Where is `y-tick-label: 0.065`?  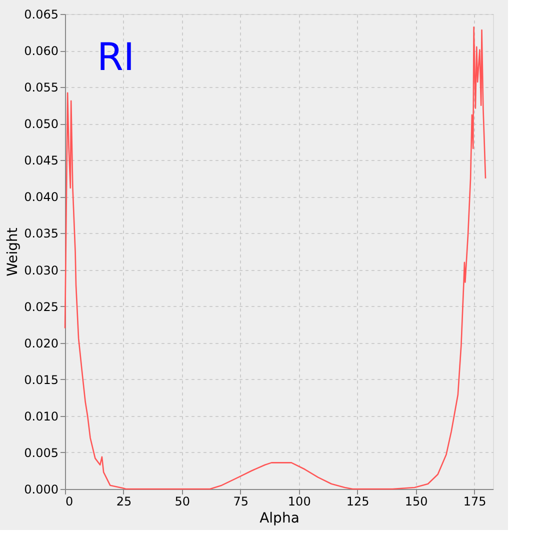 y-tick-label: 0.065 is located at coordinates (41, 15).